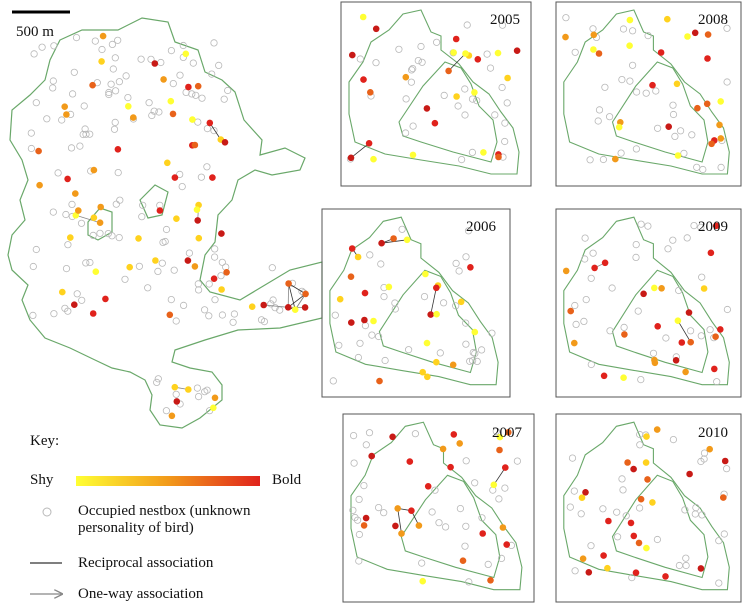  Describe the element at coordinates (414, 301) in the screenshot. I see `year-panel-network` at that location.